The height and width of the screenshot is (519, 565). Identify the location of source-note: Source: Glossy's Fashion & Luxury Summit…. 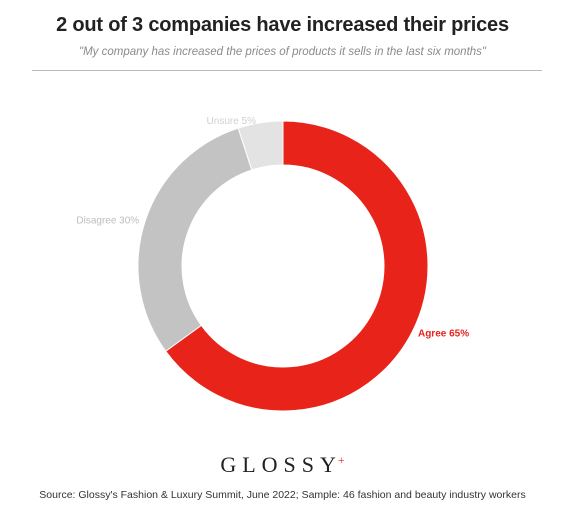
(282, 495).